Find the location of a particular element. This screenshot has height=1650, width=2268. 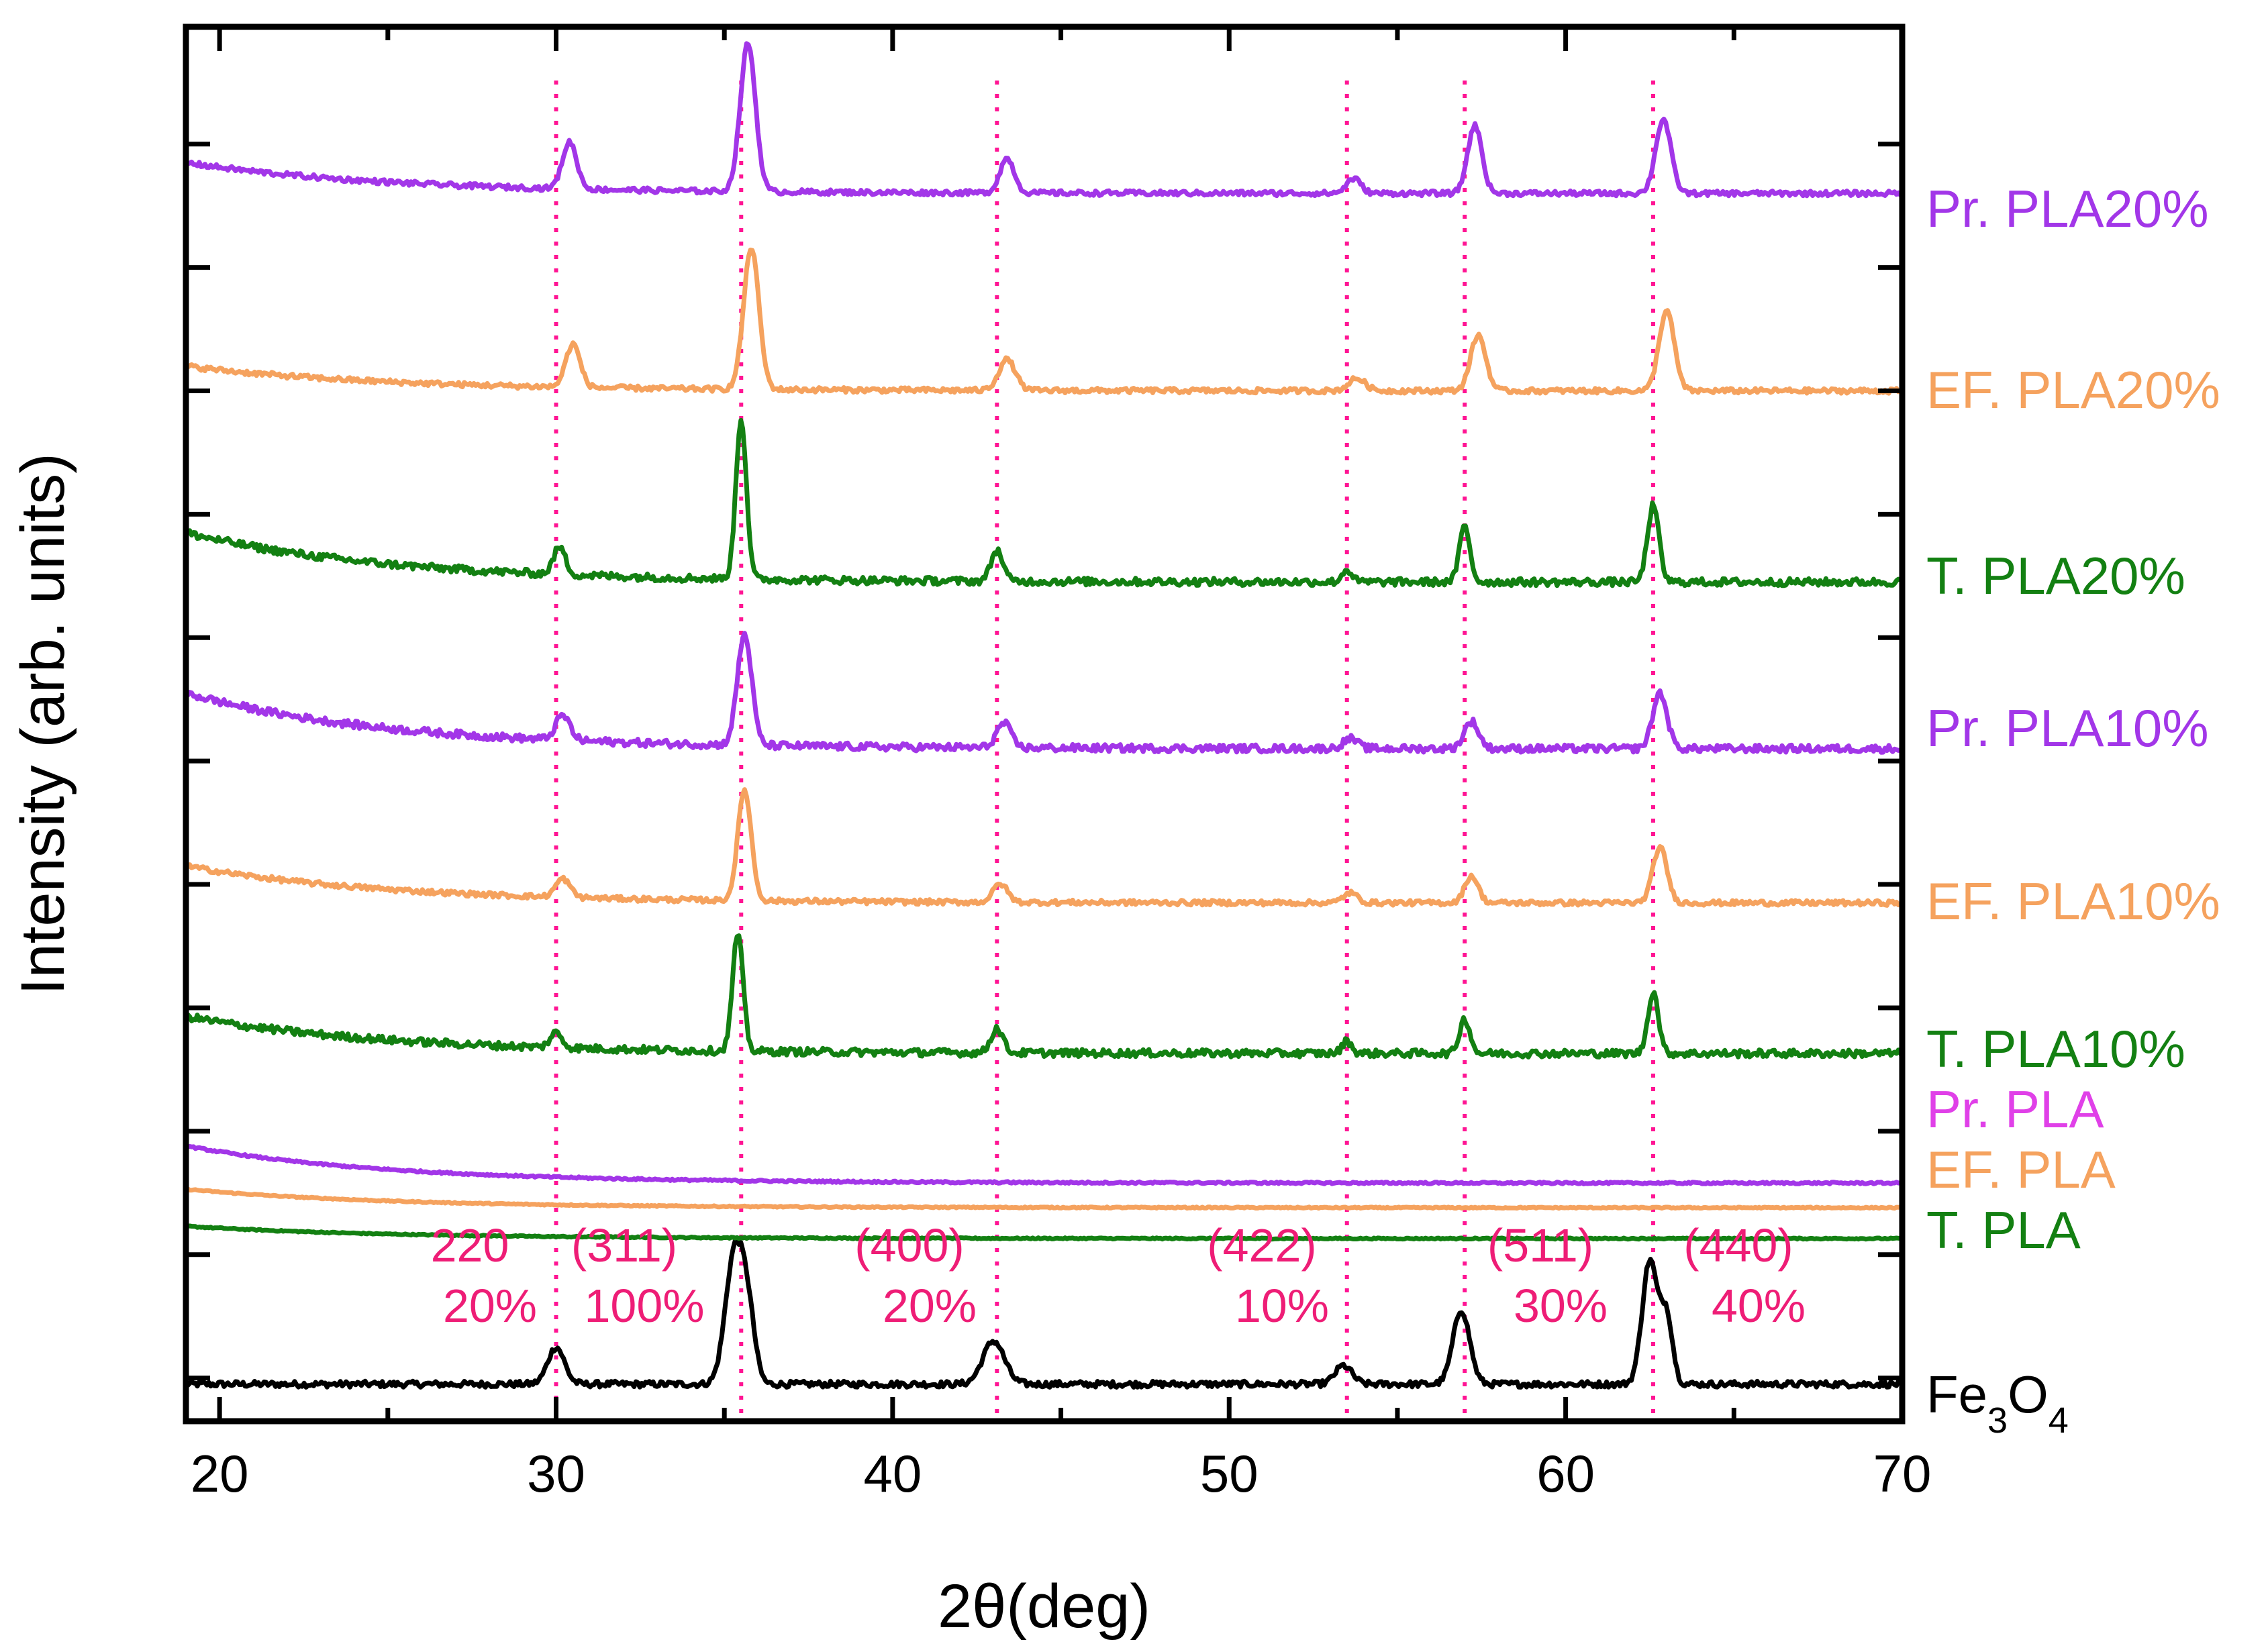

peak-hkl-2: (400) is located at coordinates (909, 1245).